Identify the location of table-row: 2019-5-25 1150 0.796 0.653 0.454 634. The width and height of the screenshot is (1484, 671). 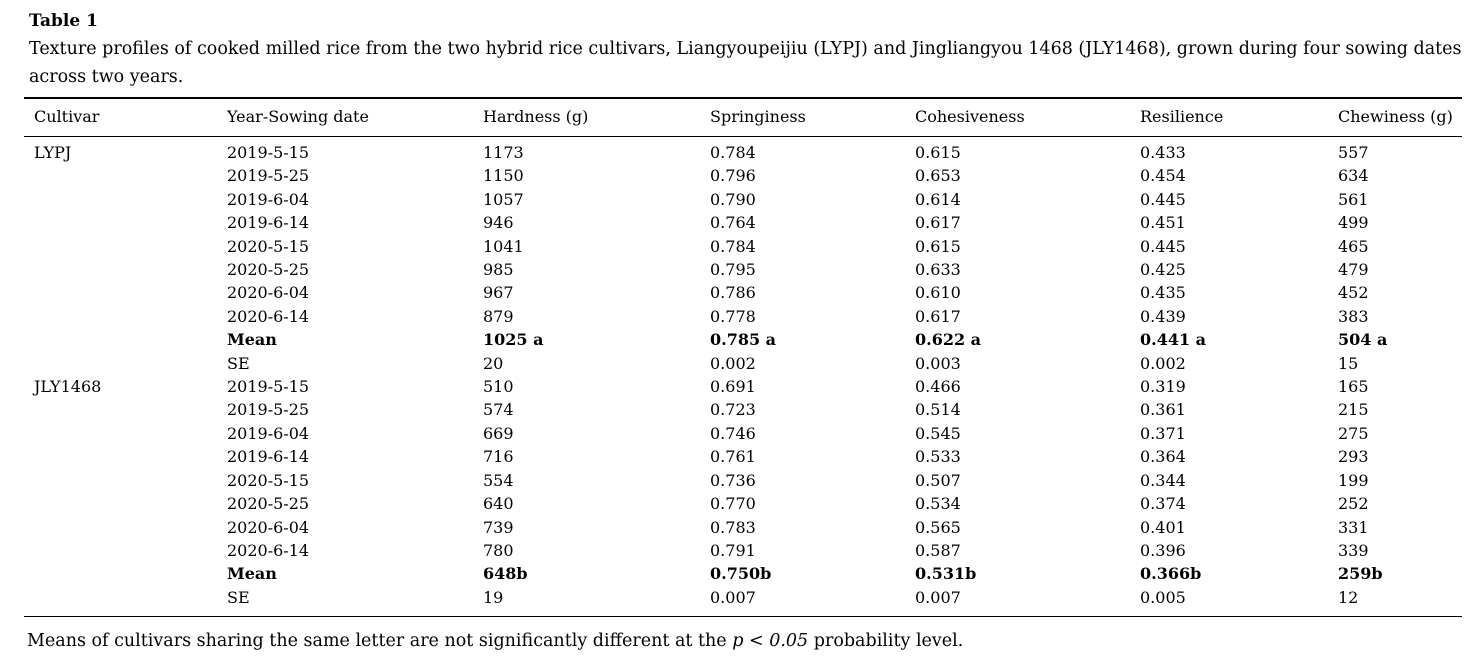
(743, 175).